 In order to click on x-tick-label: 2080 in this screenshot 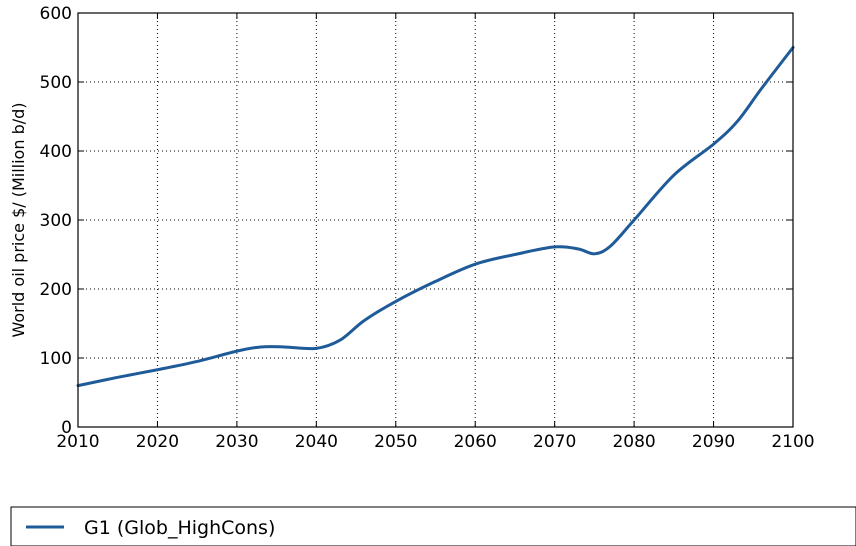, I will do `click(633, 442)`.